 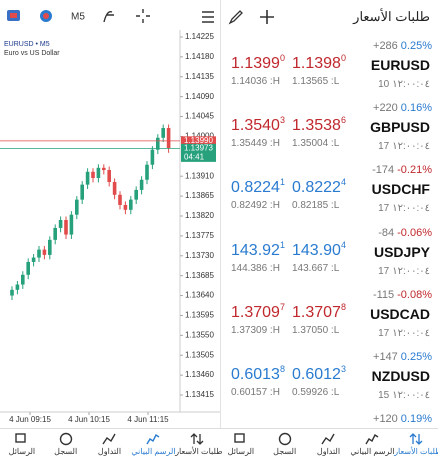 I want to click on low: 1.13565 :L, so click(x=316, y=81).